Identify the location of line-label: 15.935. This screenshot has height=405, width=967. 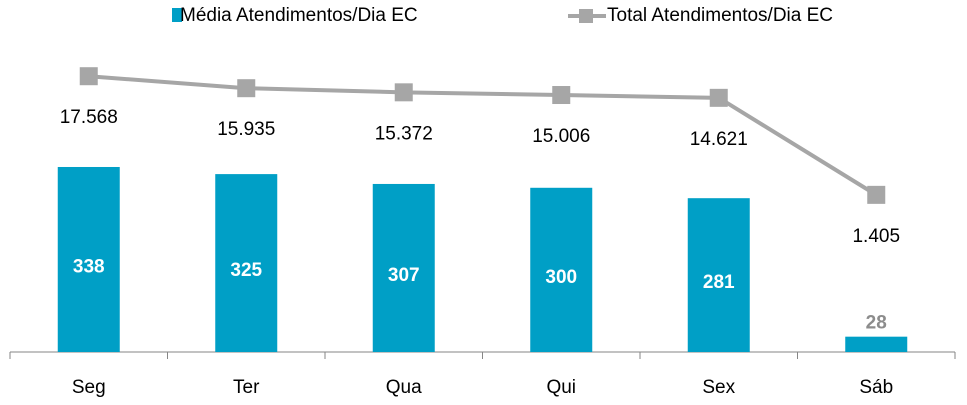
(246, 129).